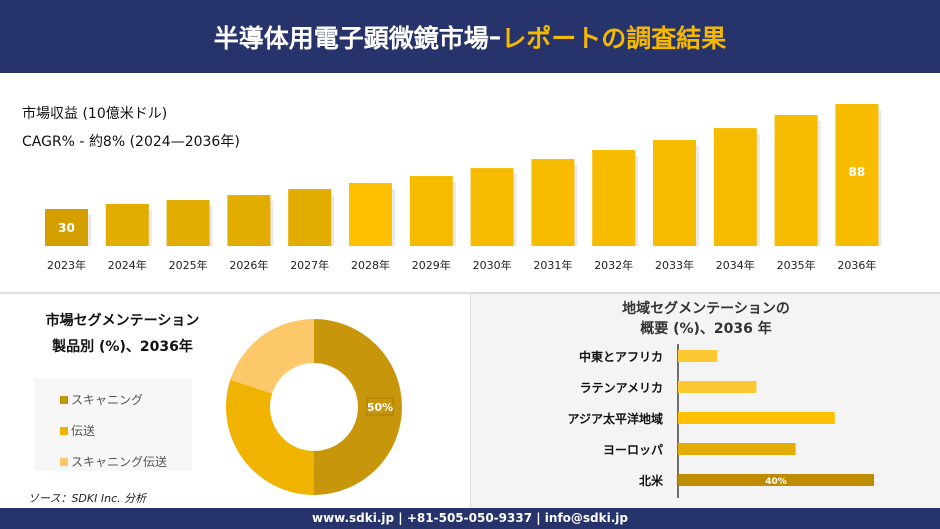  Describe the element at coordinates (431, 265) in the screenshot. I see `year-label: 2029年` at that location.